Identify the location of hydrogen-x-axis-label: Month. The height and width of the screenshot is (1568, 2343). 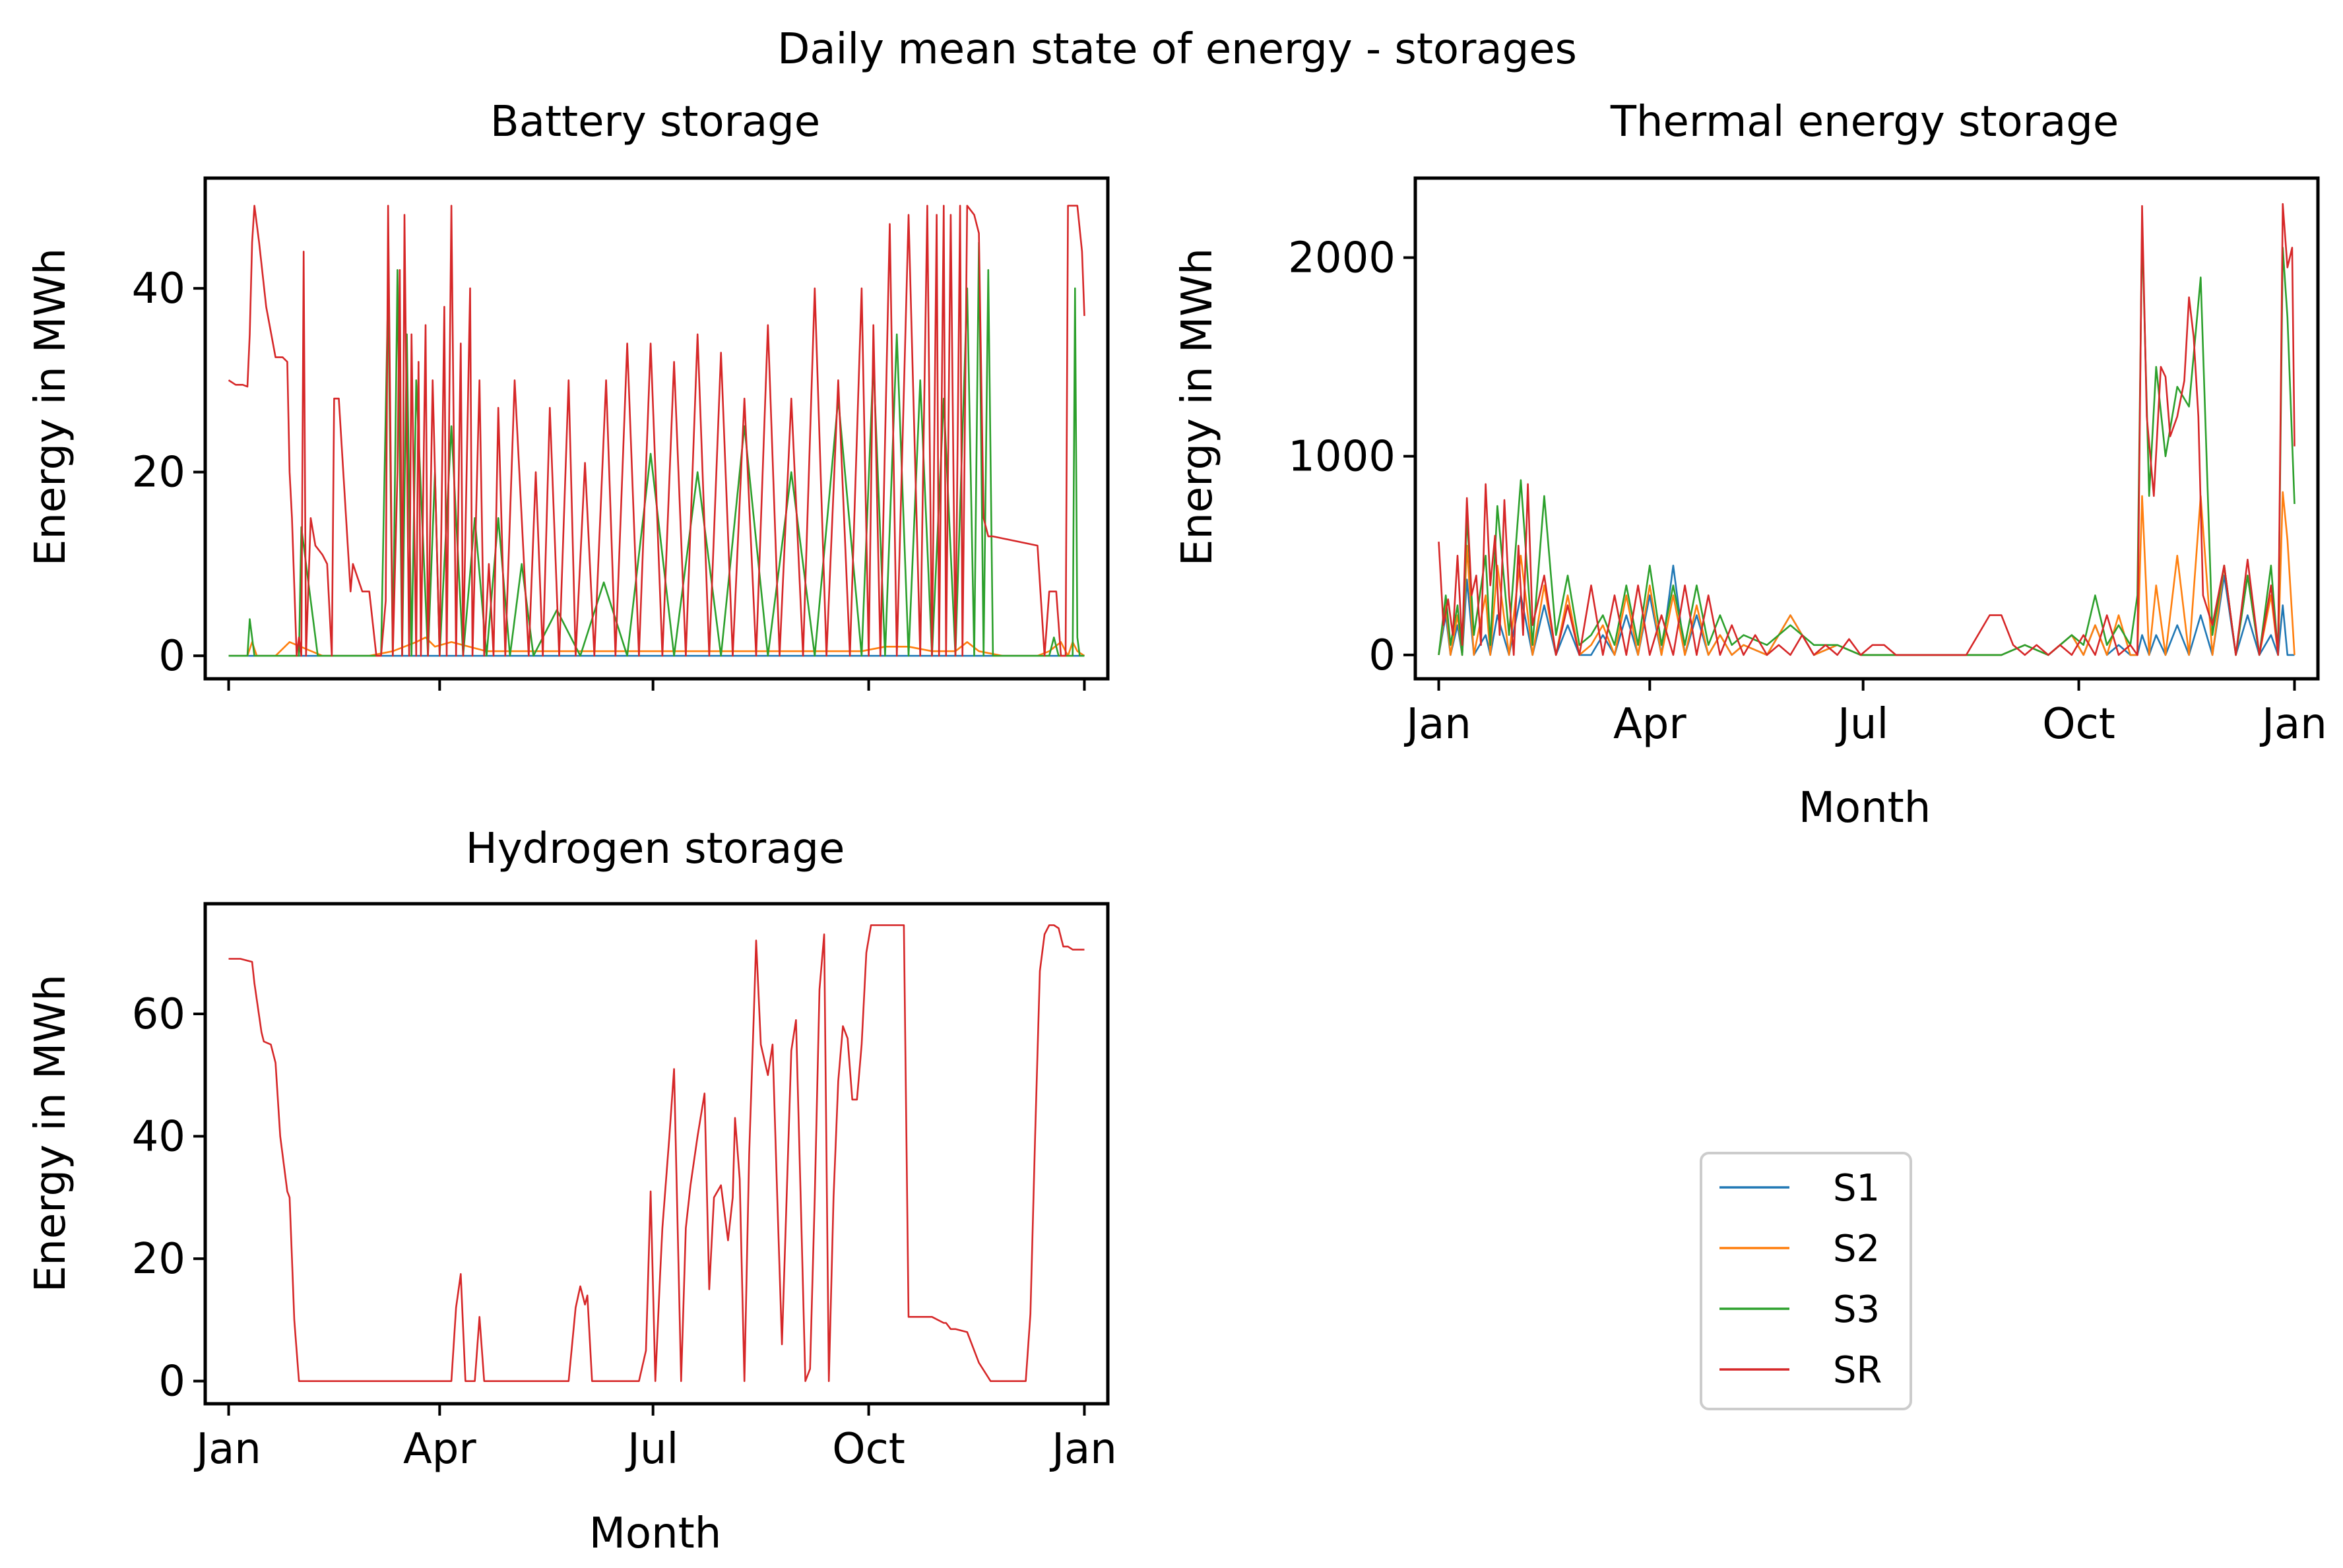
(655, 1533).